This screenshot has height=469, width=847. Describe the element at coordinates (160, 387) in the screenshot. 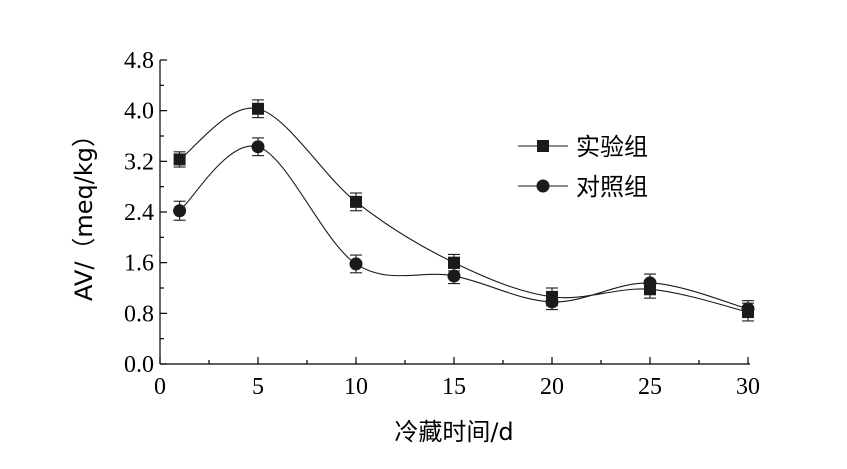

I see `x-tick-label: 0` at that location.